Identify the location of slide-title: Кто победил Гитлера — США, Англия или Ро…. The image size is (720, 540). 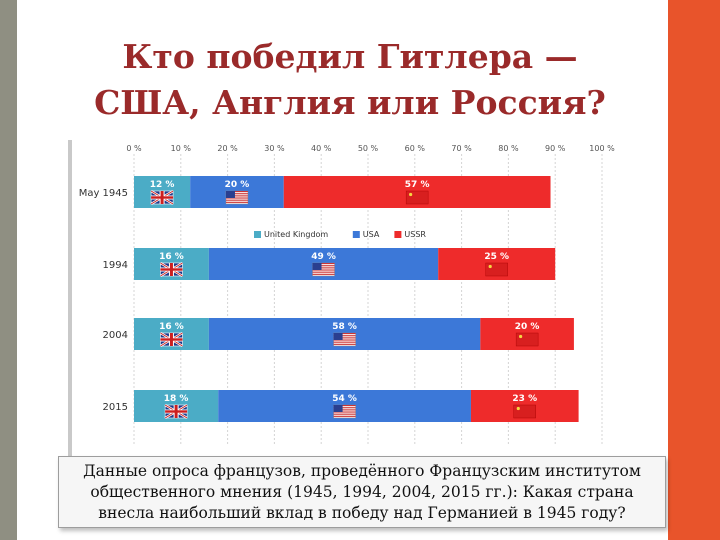
(350, 80).